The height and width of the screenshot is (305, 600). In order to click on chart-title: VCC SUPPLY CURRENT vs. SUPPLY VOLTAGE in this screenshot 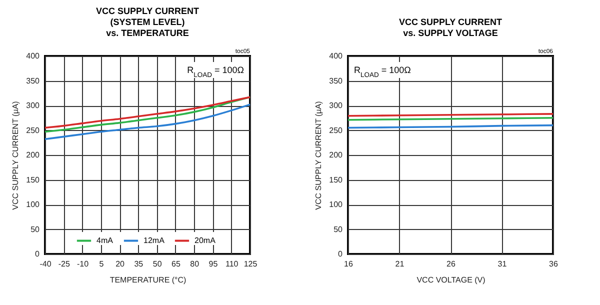, I will do `click(450, 27)`.